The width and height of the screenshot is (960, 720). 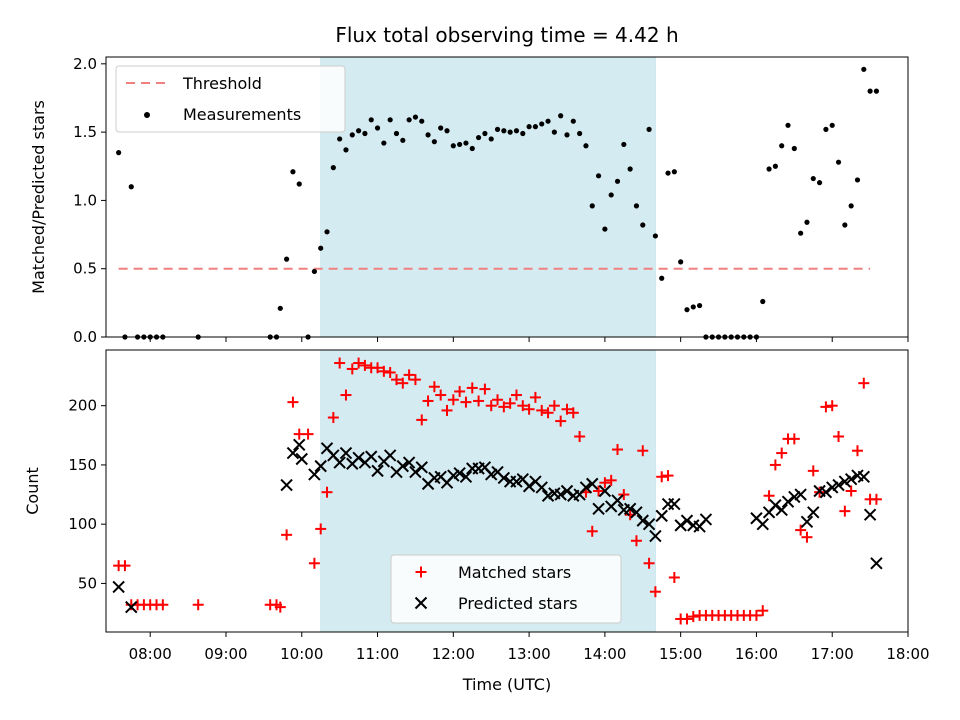 I want to click on y-tick-label: 0.5, so click(x=85, y=269).